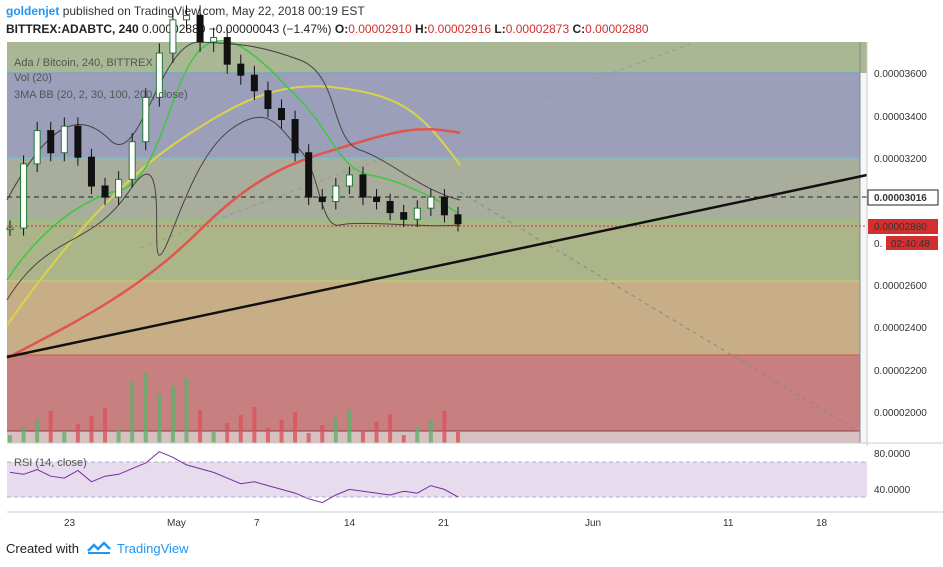 The image size is (943, 567). I want to click on tradingview-link: TradingView, so click(152, 548).